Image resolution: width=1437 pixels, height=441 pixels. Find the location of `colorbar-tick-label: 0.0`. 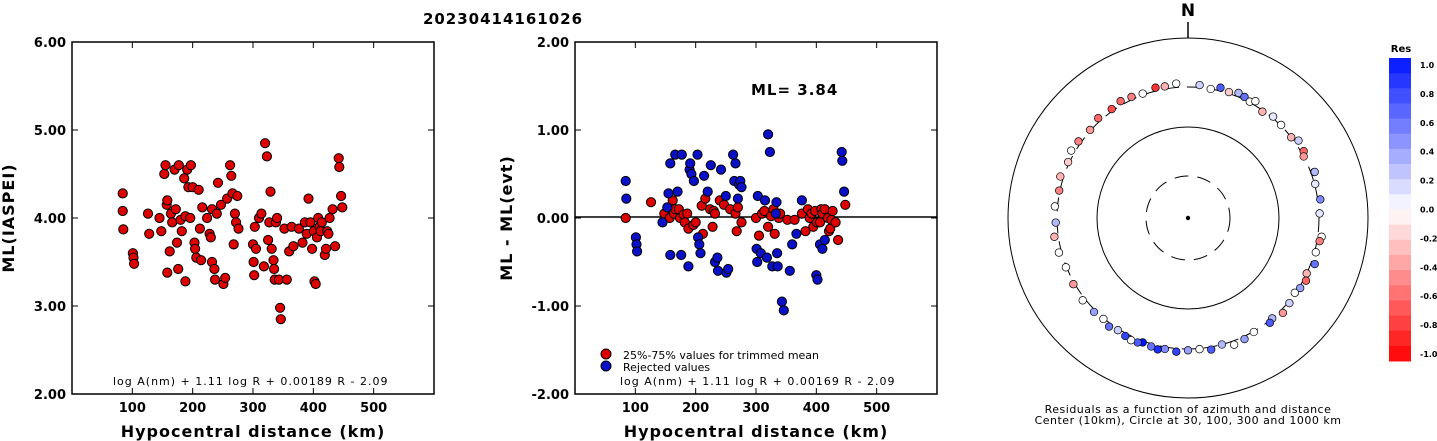

colorbar-tick-label: 0.0 is located at coordinates (1427, 210).